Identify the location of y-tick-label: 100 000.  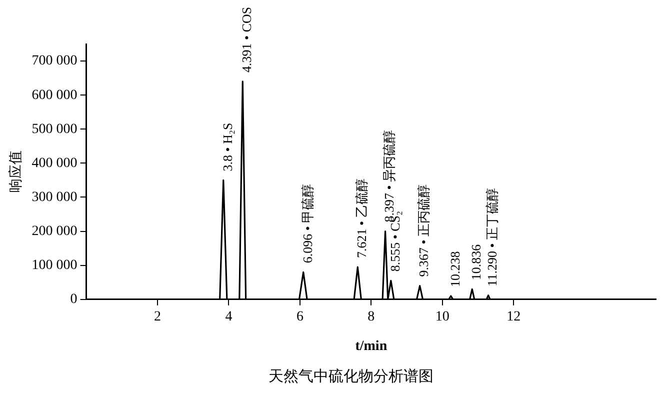
(55, 266).